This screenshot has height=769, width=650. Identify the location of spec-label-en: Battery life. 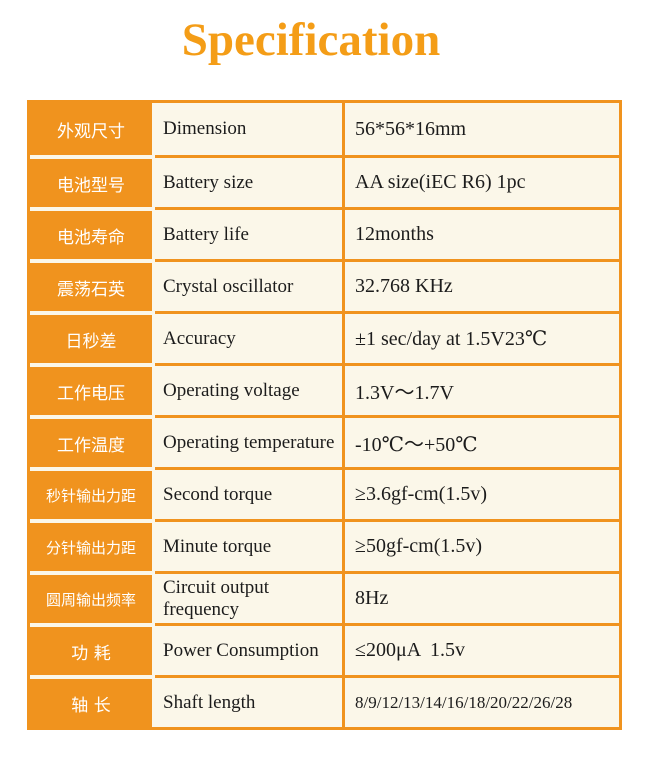
(250, 233).